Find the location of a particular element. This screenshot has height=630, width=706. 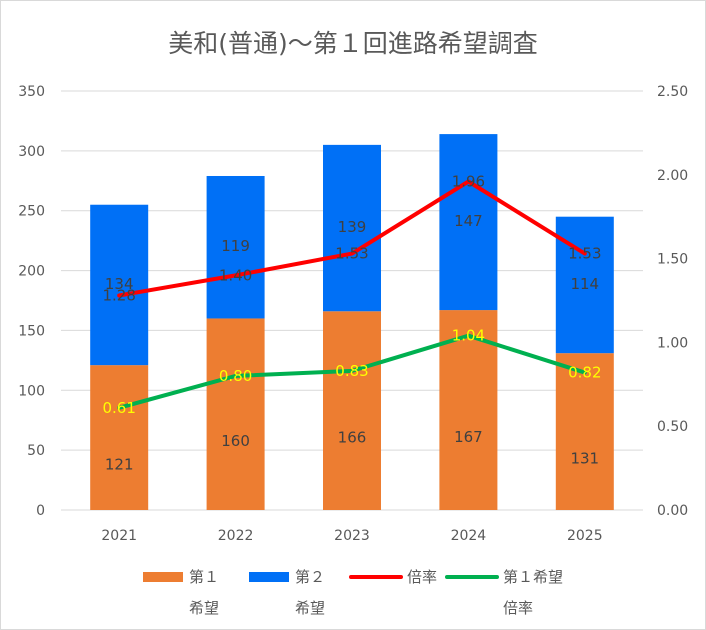

line-value-label: 0.61 is located at coordinates (118, 408).